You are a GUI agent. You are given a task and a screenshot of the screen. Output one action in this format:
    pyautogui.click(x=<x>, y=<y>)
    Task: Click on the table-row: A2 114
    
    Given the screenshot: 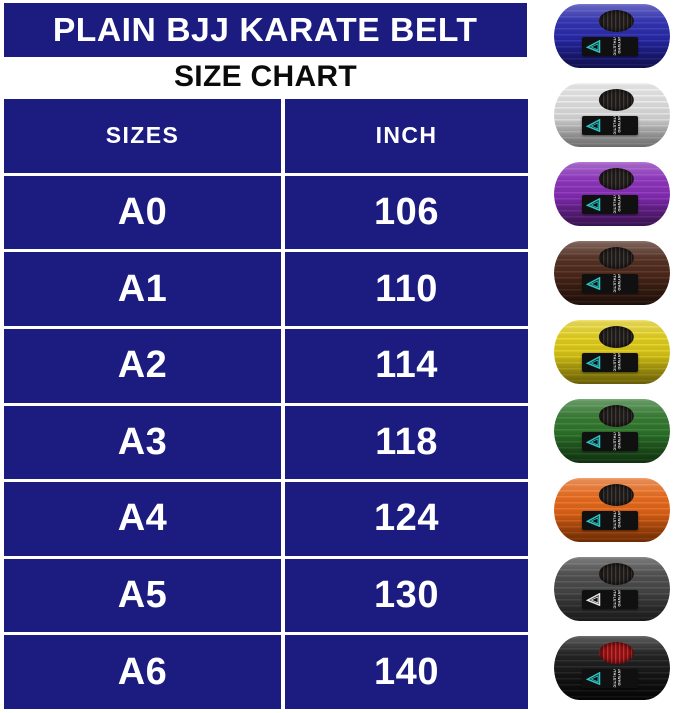 What is the action you would take?
    pyautogui.click(x=266, y=367)
    